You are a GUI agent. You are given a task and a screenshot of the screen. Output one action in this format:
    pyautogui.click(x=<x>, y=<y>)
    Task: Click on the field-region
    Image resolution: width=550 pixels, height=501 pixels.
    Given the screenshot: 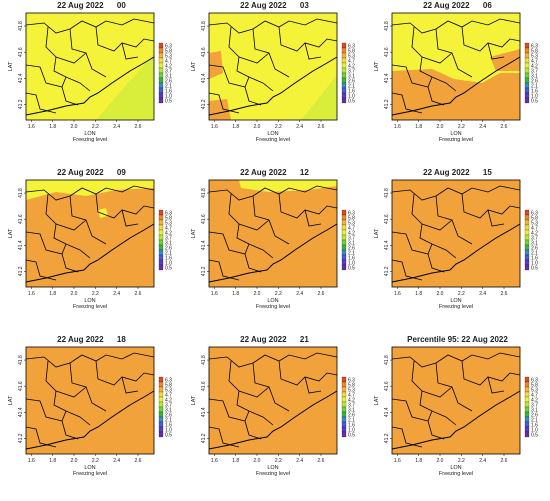 What is the action you would take?
    pyautogui.click(x=216, y=65)
    